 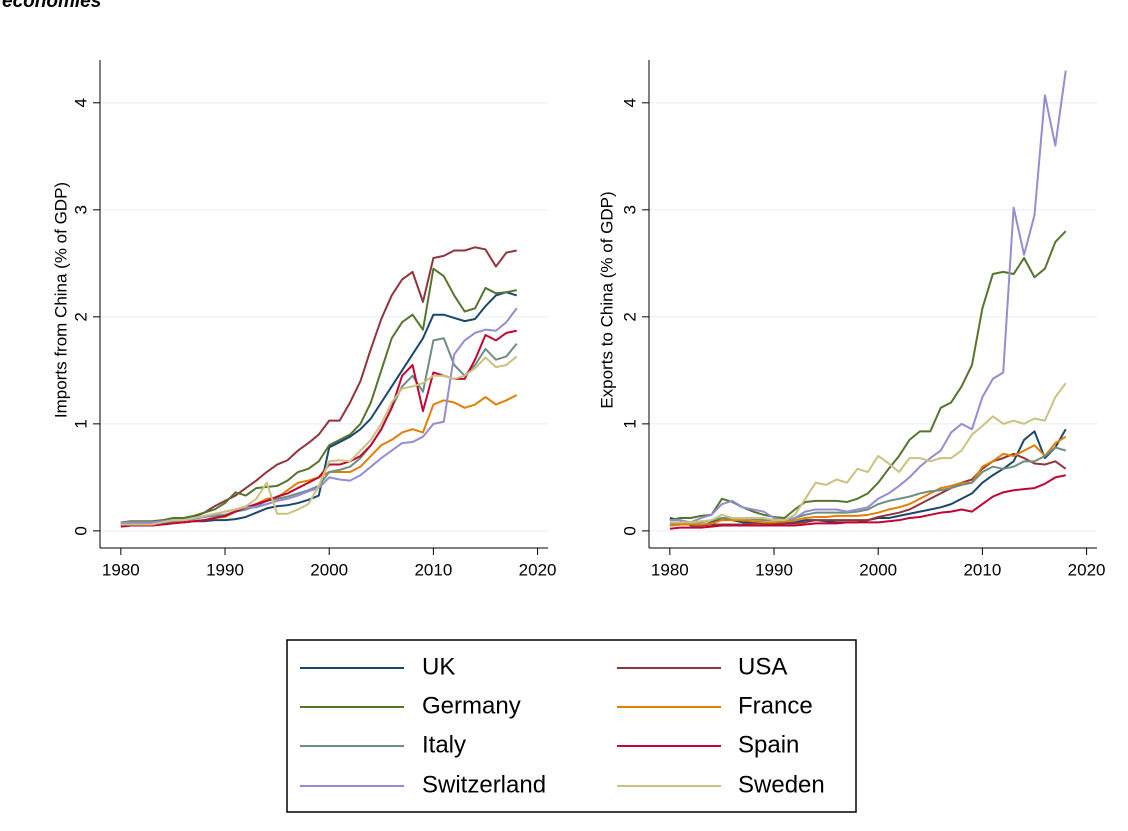 What do you see at coordinates (60, 300) in the screenshot?
I see `y-axis-label: Imports from China (% of GDP)` at bounding box center [60, 300].